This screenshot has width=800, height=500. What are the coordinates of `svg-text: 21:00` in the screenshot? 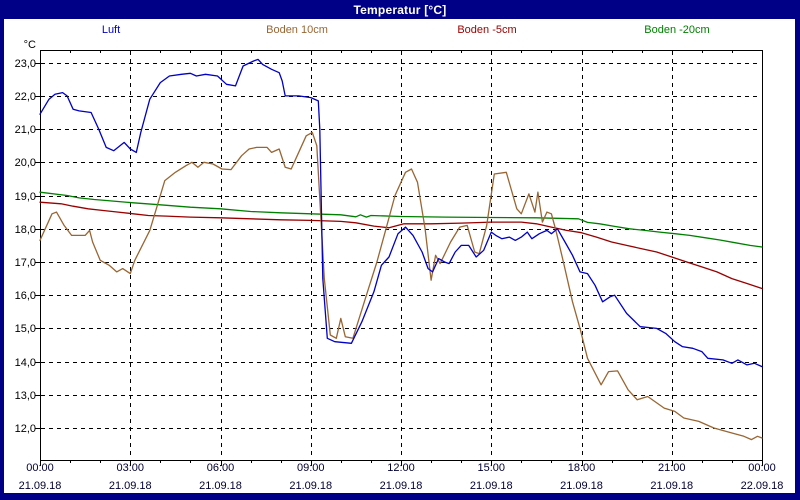 It's located at (672, 468).